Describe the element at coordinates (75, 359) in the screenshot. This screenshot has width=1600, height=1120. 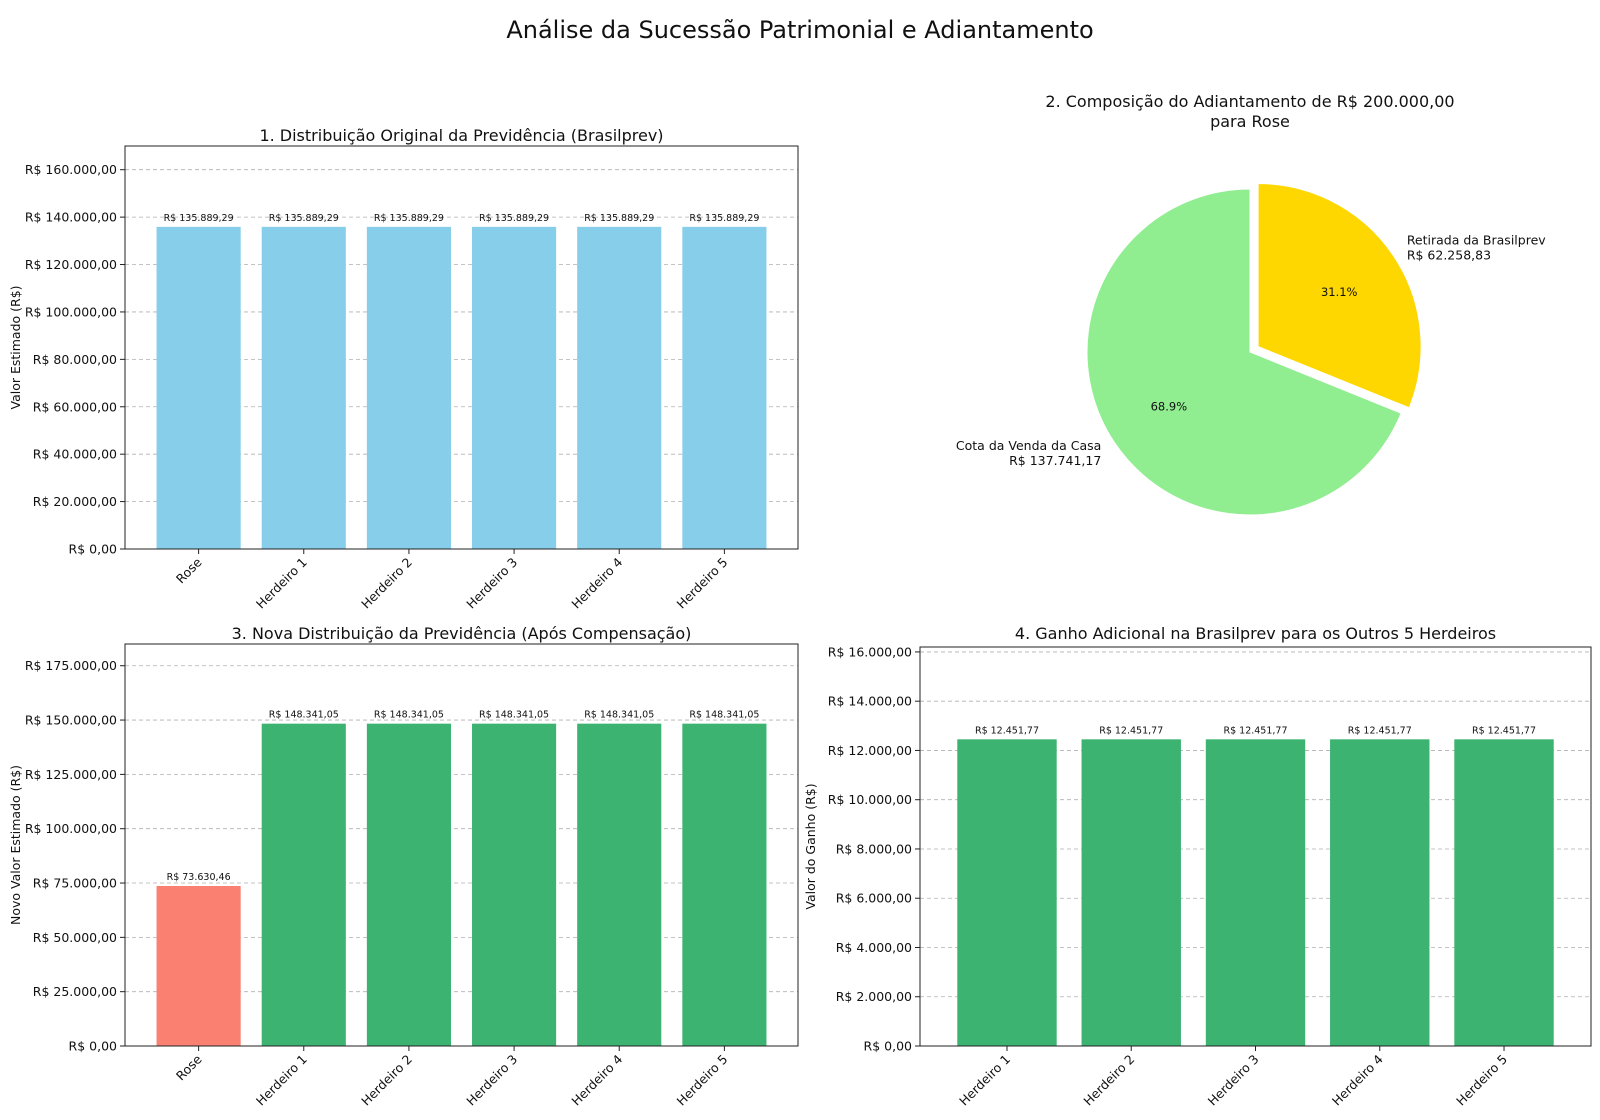
I see `y-tick-label: R$ 80.000,00` at that location.